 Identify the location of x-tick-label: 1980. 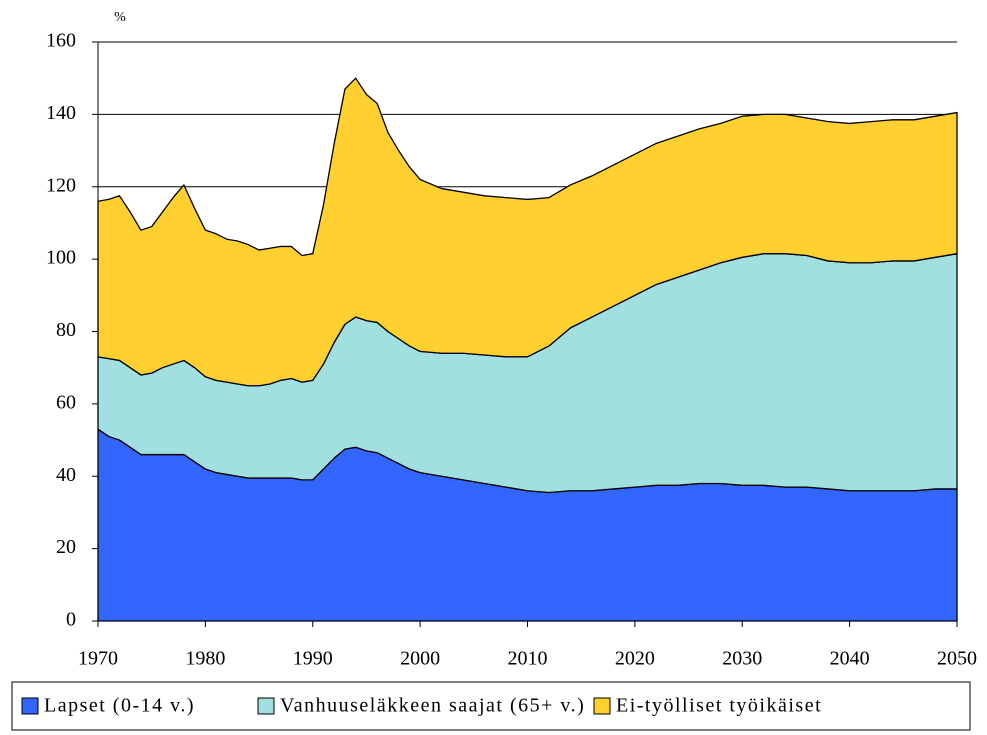
(205, 659).